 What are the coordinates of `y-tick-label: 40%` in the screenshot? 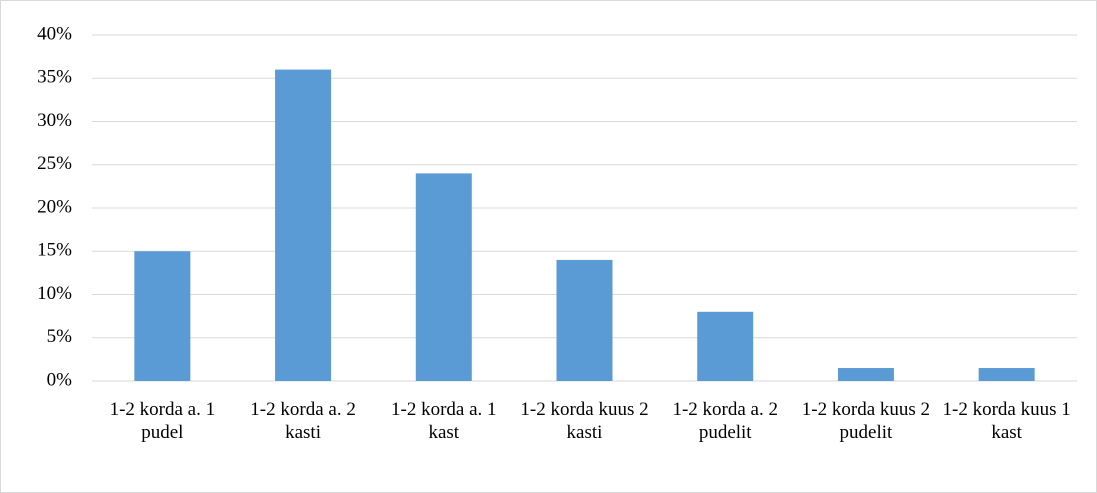 It's located at (54, 33).